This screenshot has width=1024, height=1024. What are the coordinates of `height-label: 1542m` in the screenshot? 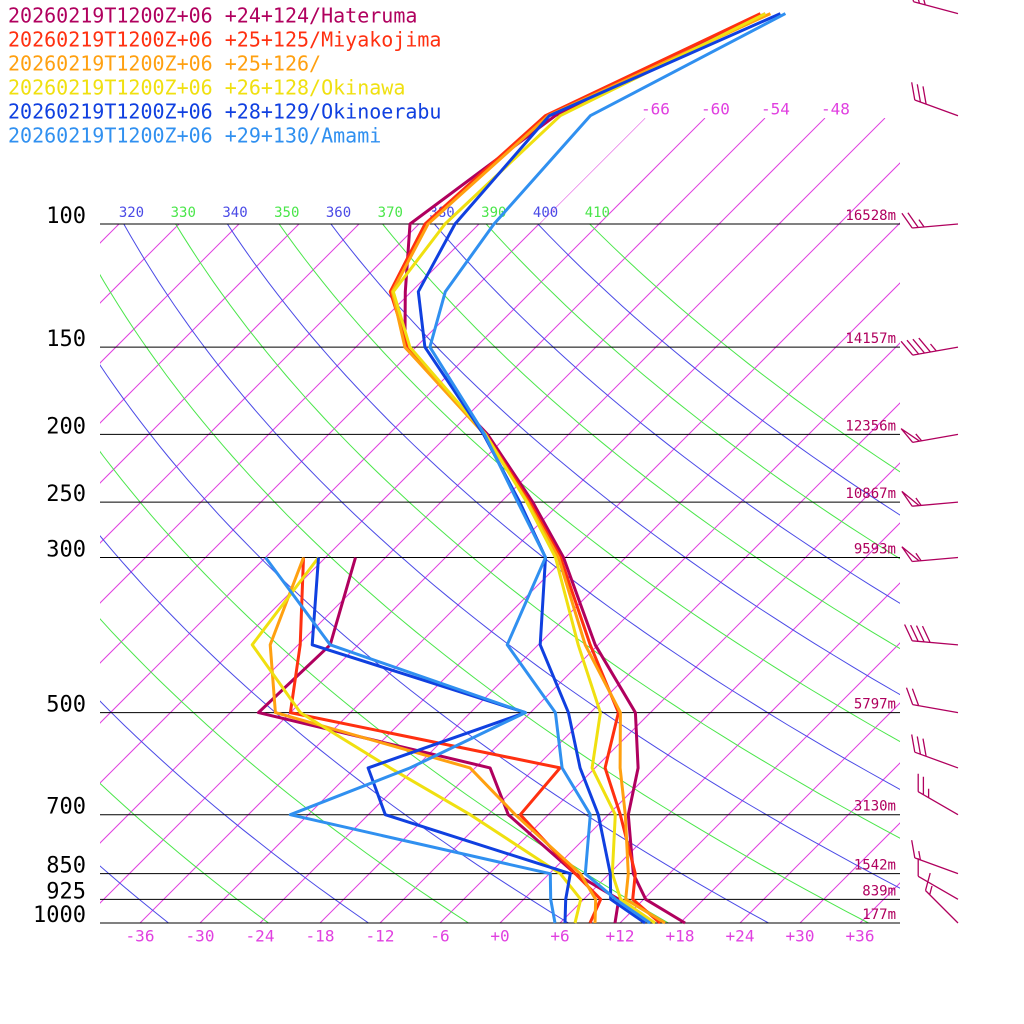 It's located at (875, 866).